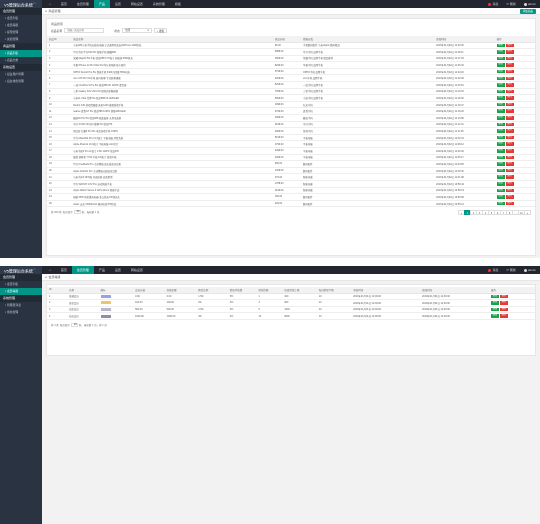 The image size is (540, 524). I want to click on sidebar-group-system: 系统管理, so click(21, 298).